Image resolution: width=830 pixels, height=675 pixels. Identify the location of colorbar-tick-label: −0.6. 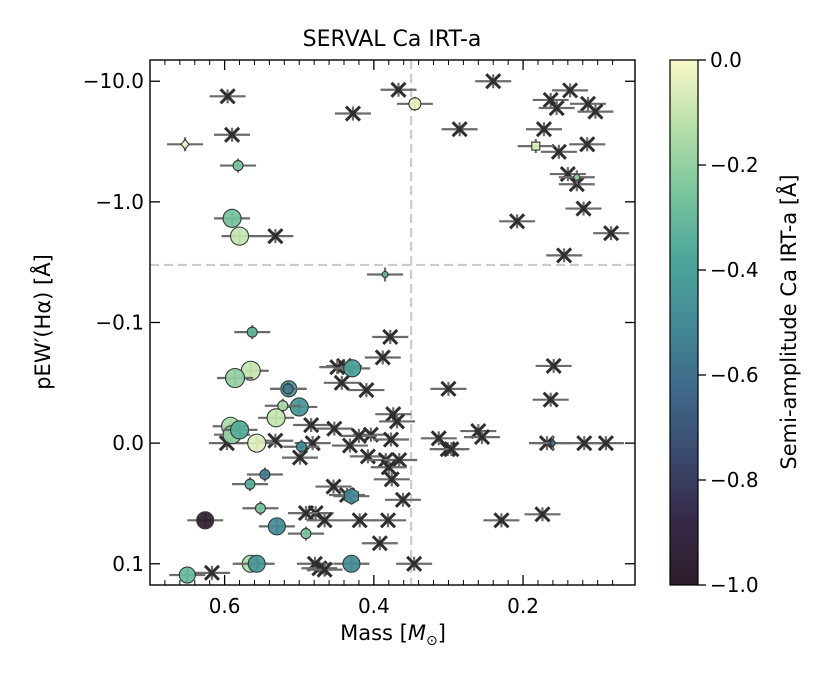
(734, 375).